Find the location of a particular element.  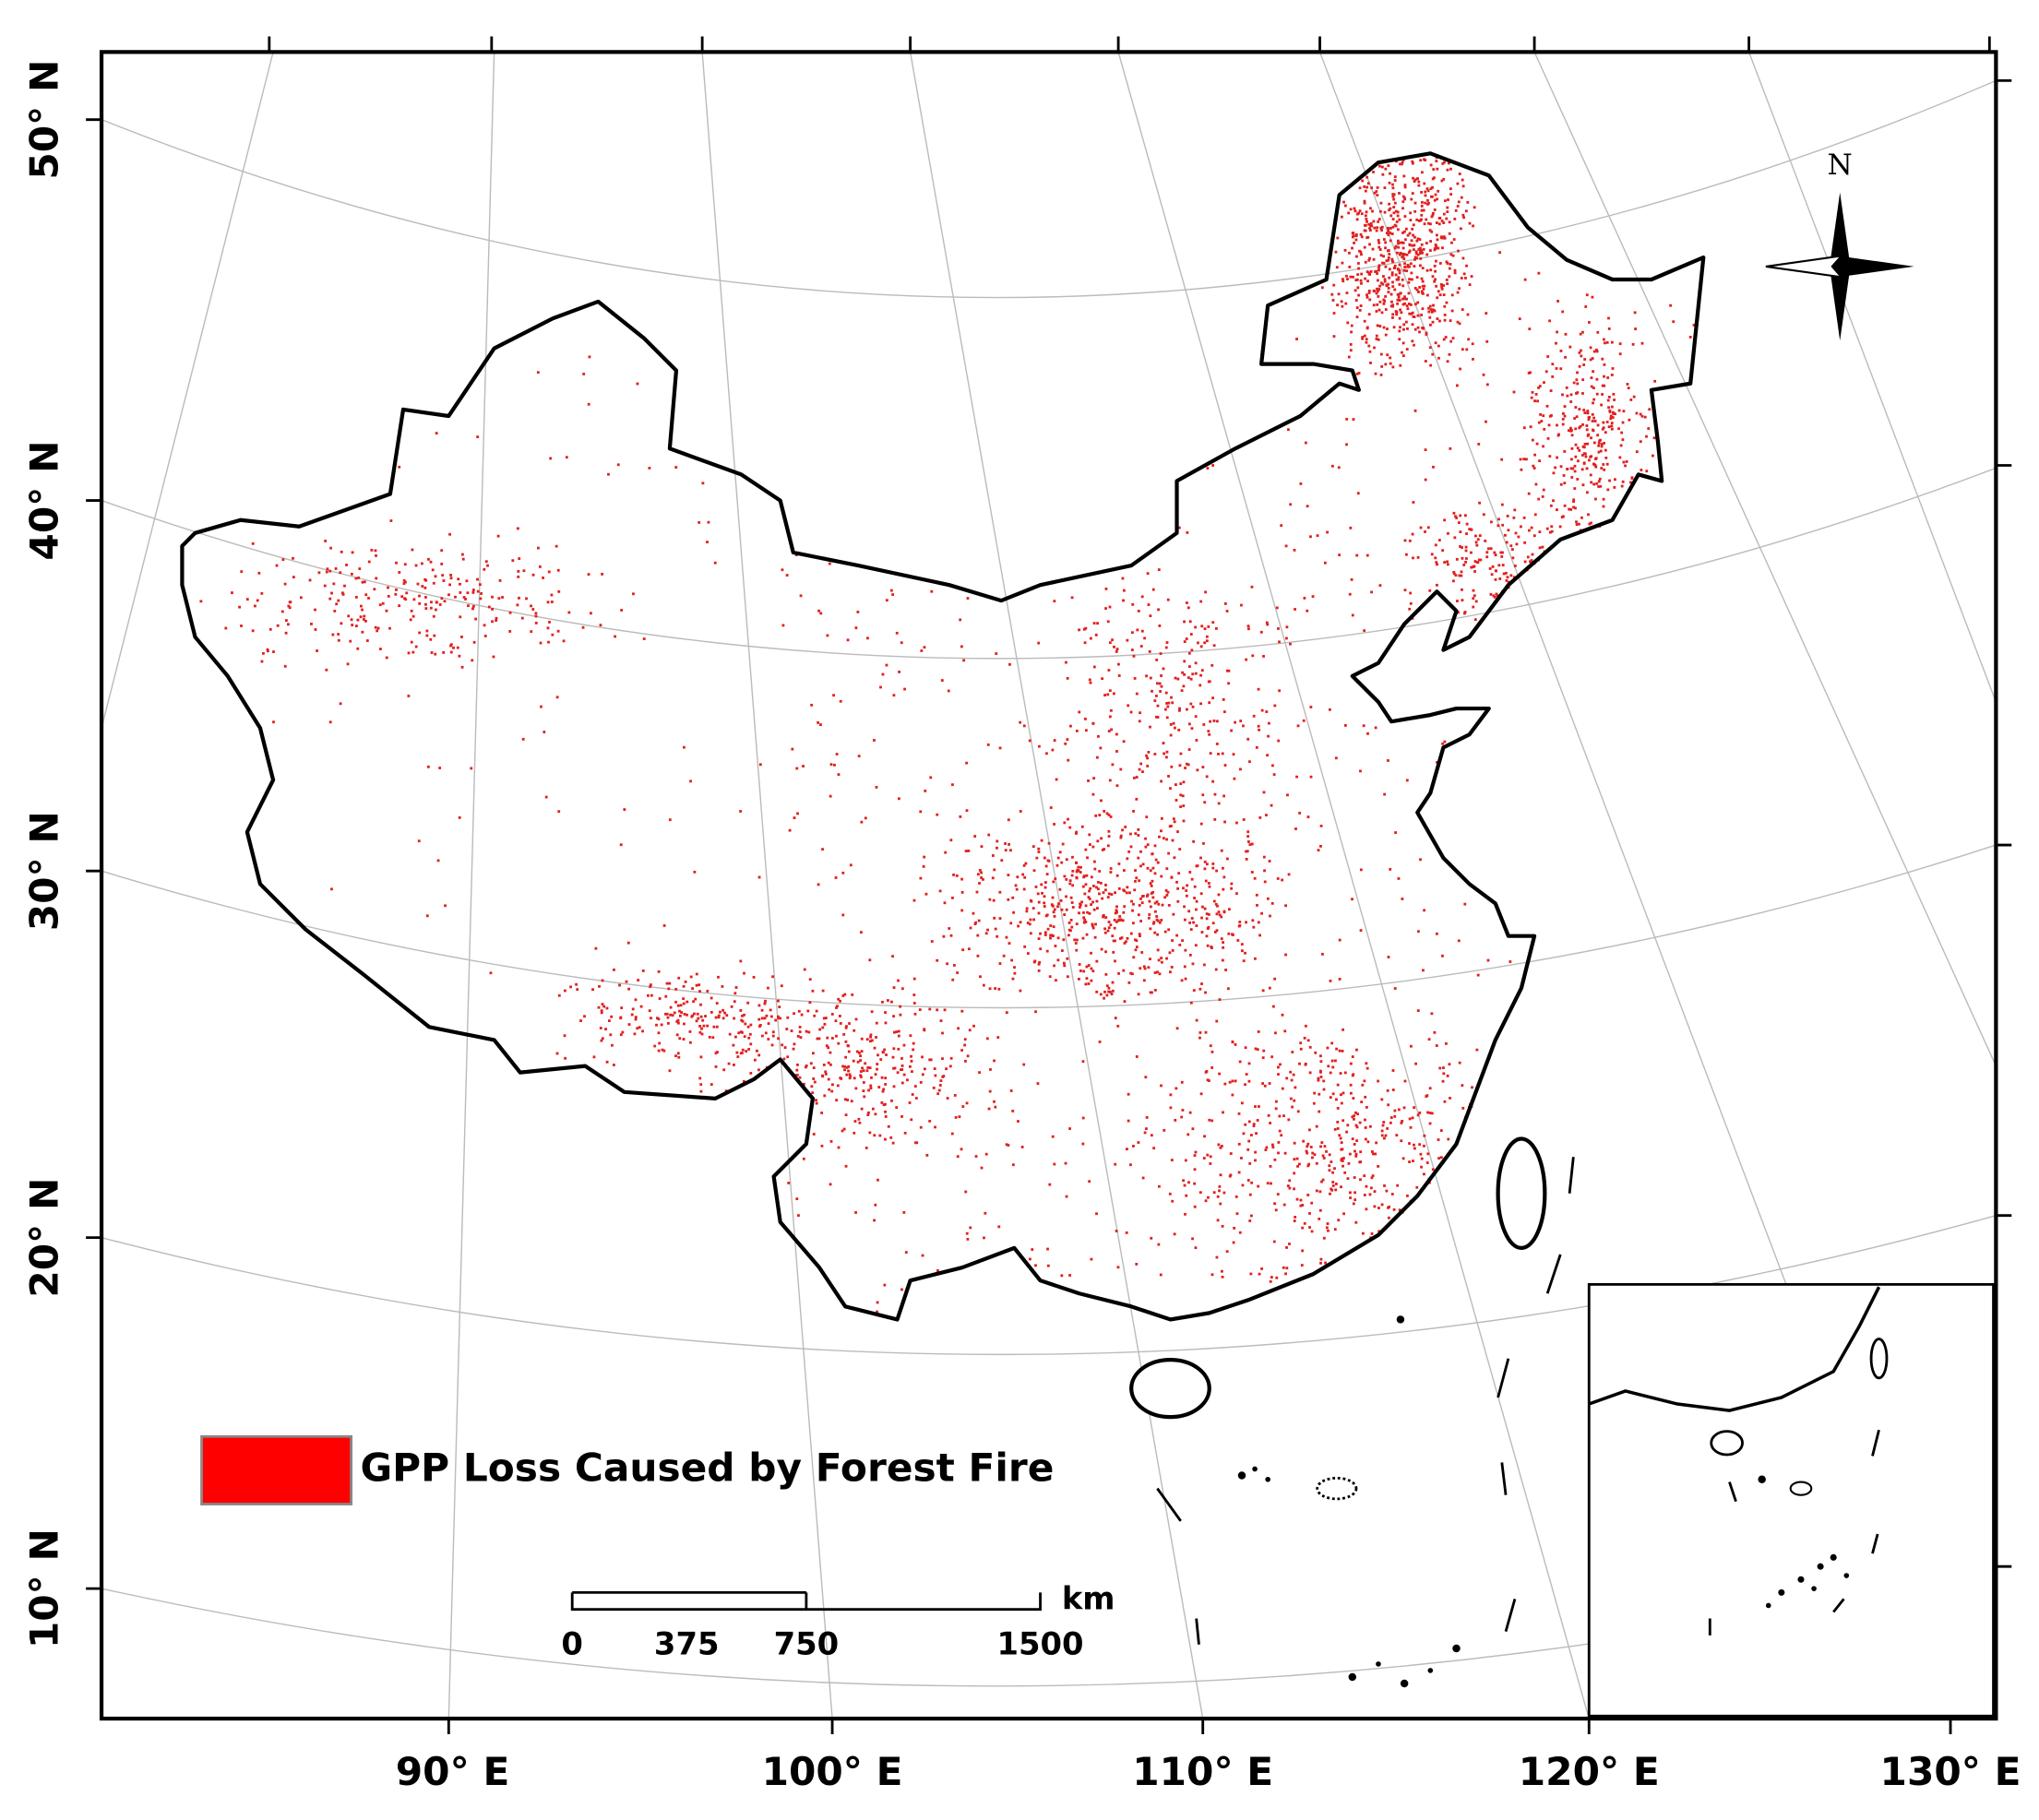

inset is located at coordinates (1791, 1500).